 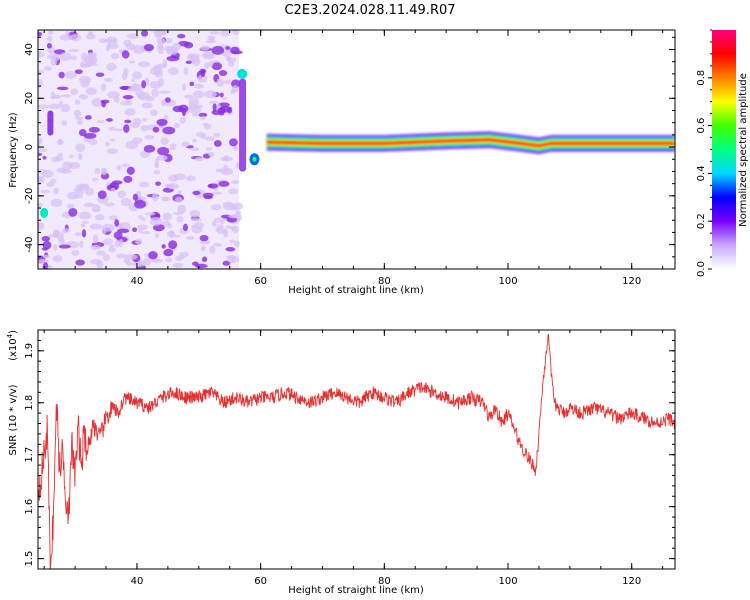 I want to click on snr-xlabel: Height of straight line (km), so click(x=356, y=590).